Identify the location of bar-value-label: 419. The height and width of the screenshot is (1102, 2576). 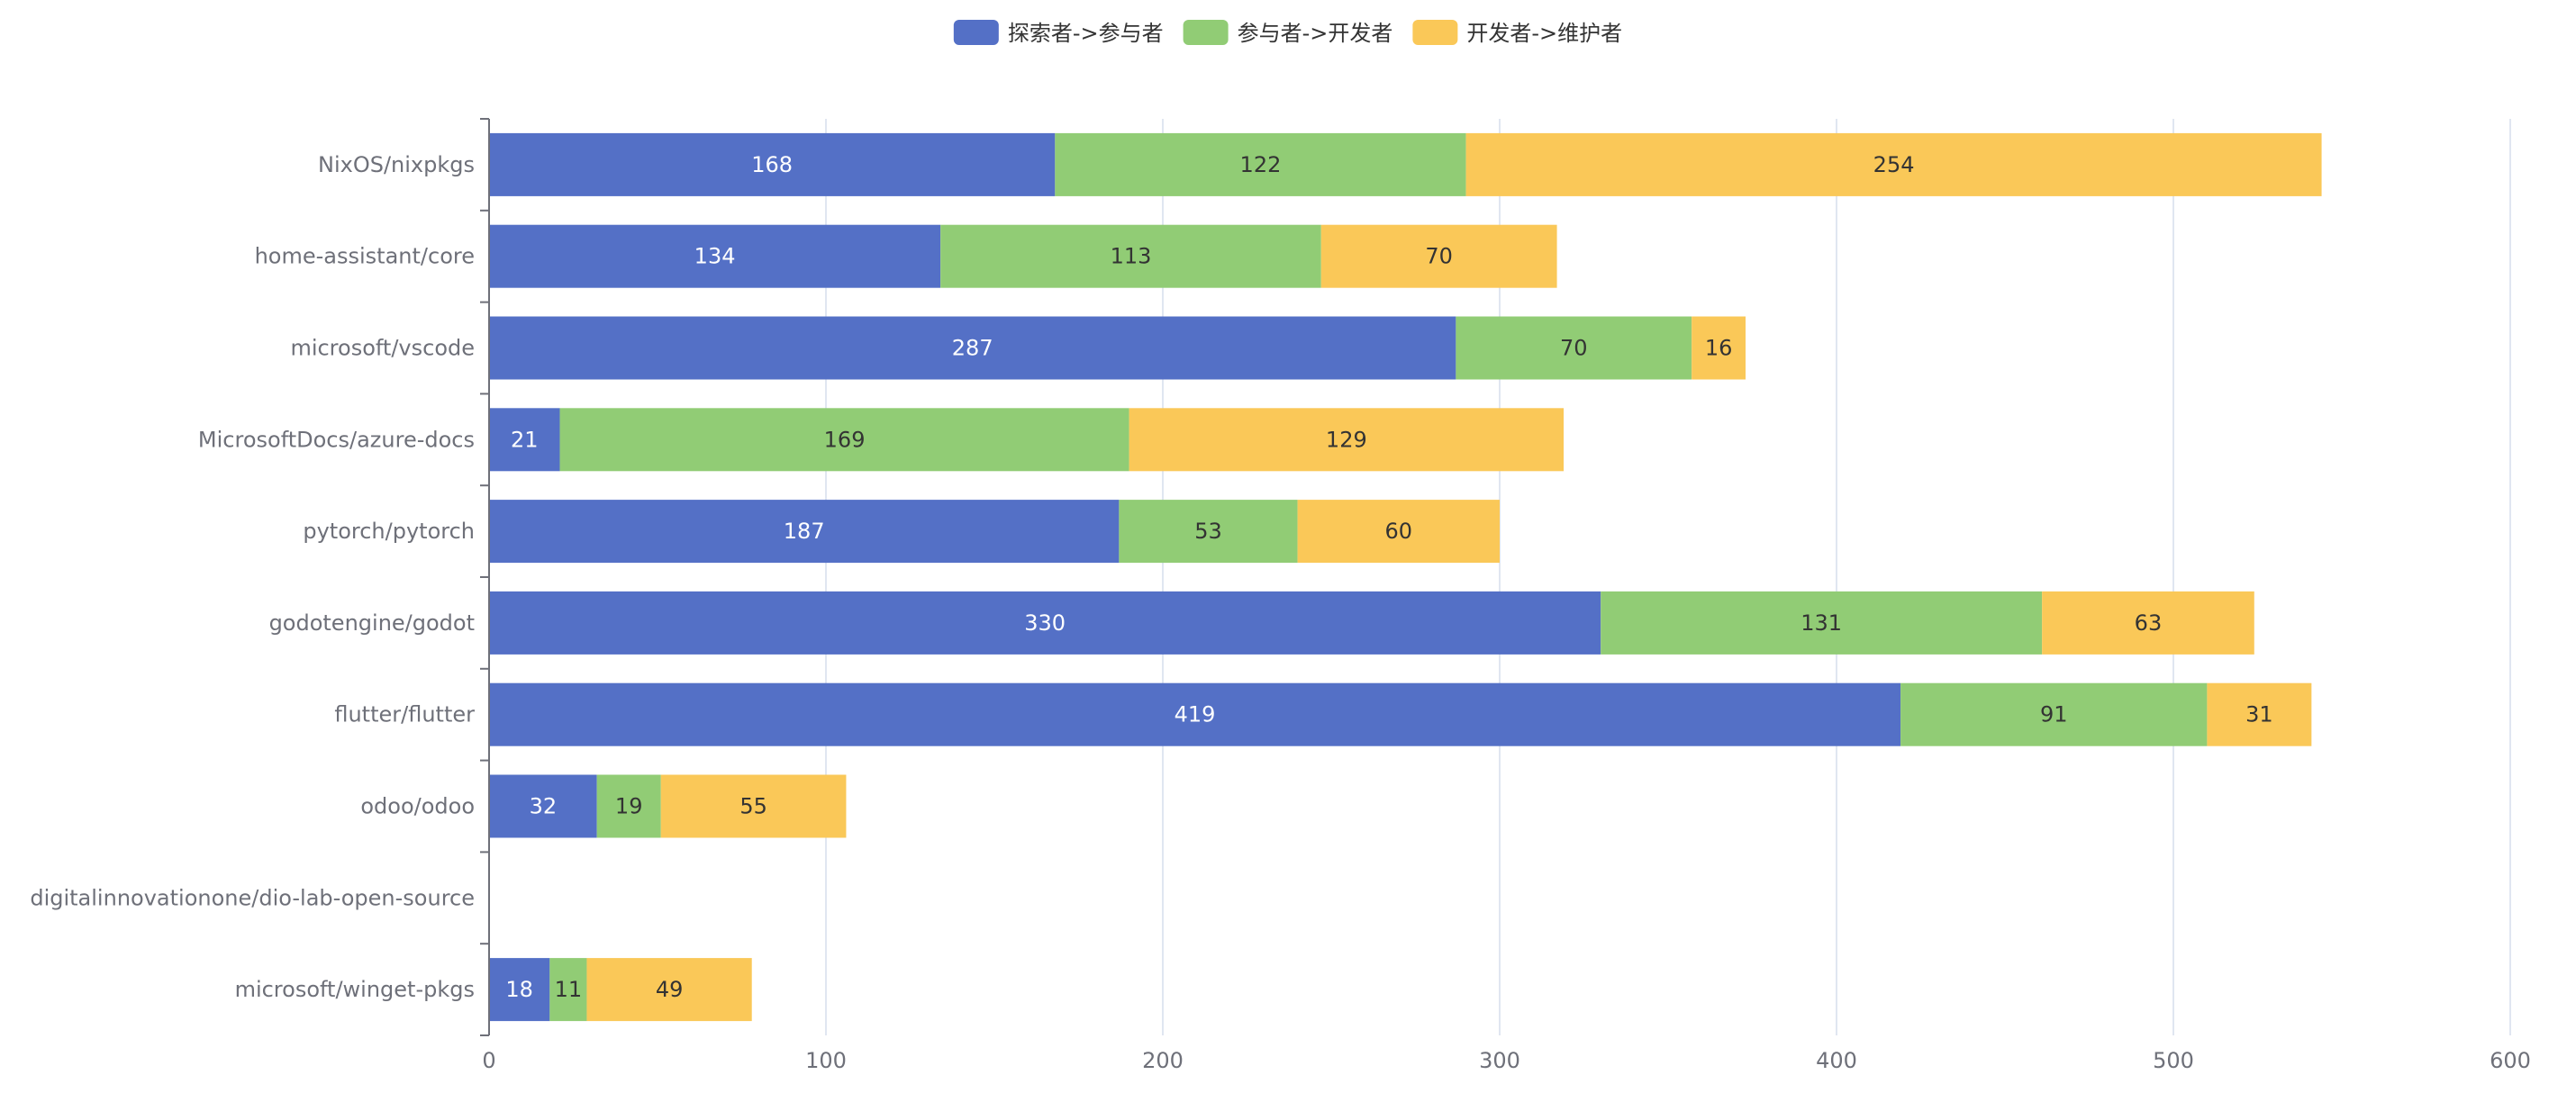
(1195, 714).